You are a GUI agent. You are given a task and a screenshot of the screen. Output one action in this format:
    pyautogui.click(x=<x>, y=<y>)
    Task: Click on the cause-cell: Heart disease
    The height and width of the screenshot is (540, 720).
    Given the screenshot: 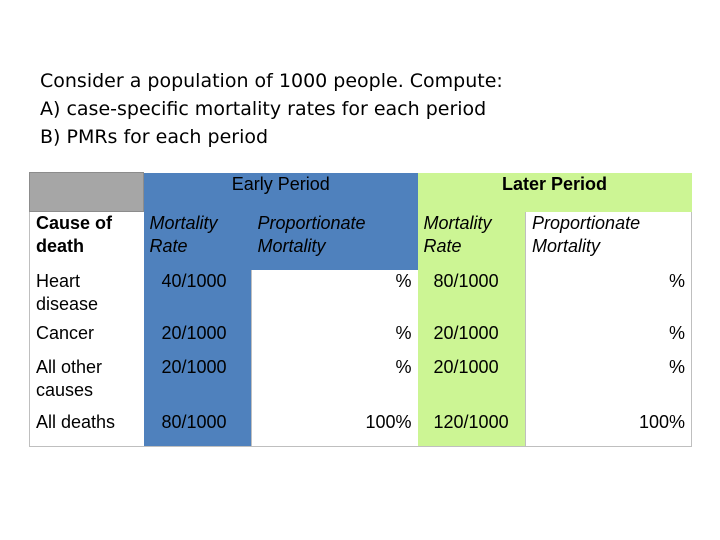 What is the action you would take?
    pyautogui.click(x=86, y=296)
    